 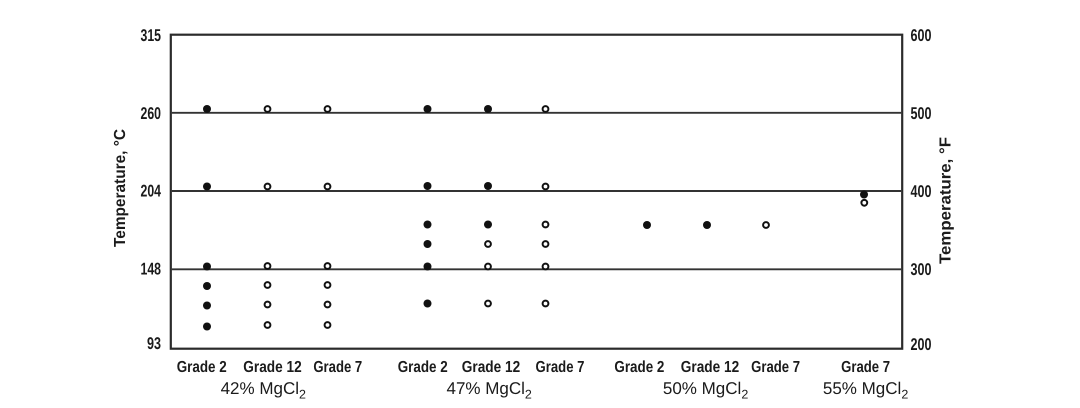 I want to click on svg-text: 204, so click(x=151, y=190).